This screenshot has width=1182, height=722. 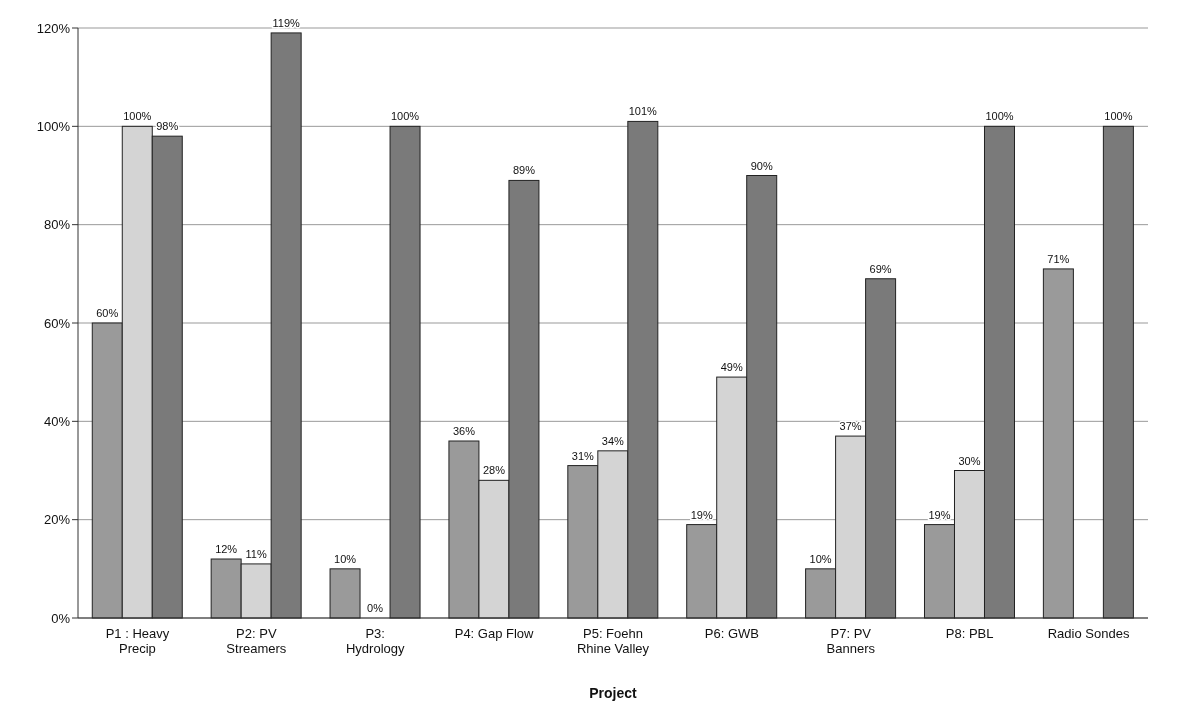 What do you see at coordinates (761, 165) in the screenshot?
I see `data-label: 90%` at bounding box center [761, 165].